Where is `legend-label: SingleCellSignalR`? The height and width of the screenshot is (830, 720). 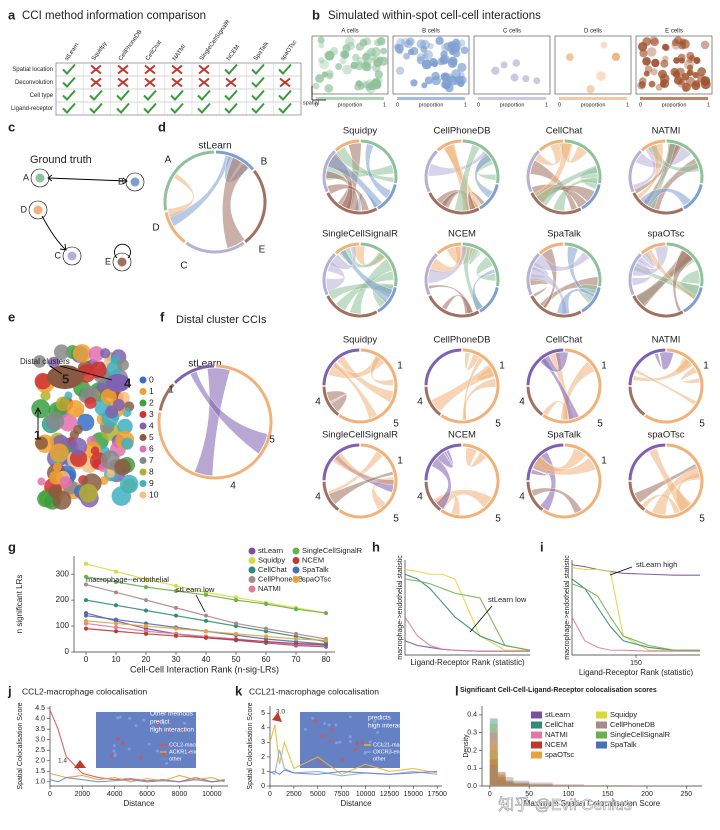
legend-label: SingleCellSignalR is located at coordinates (332, 550).